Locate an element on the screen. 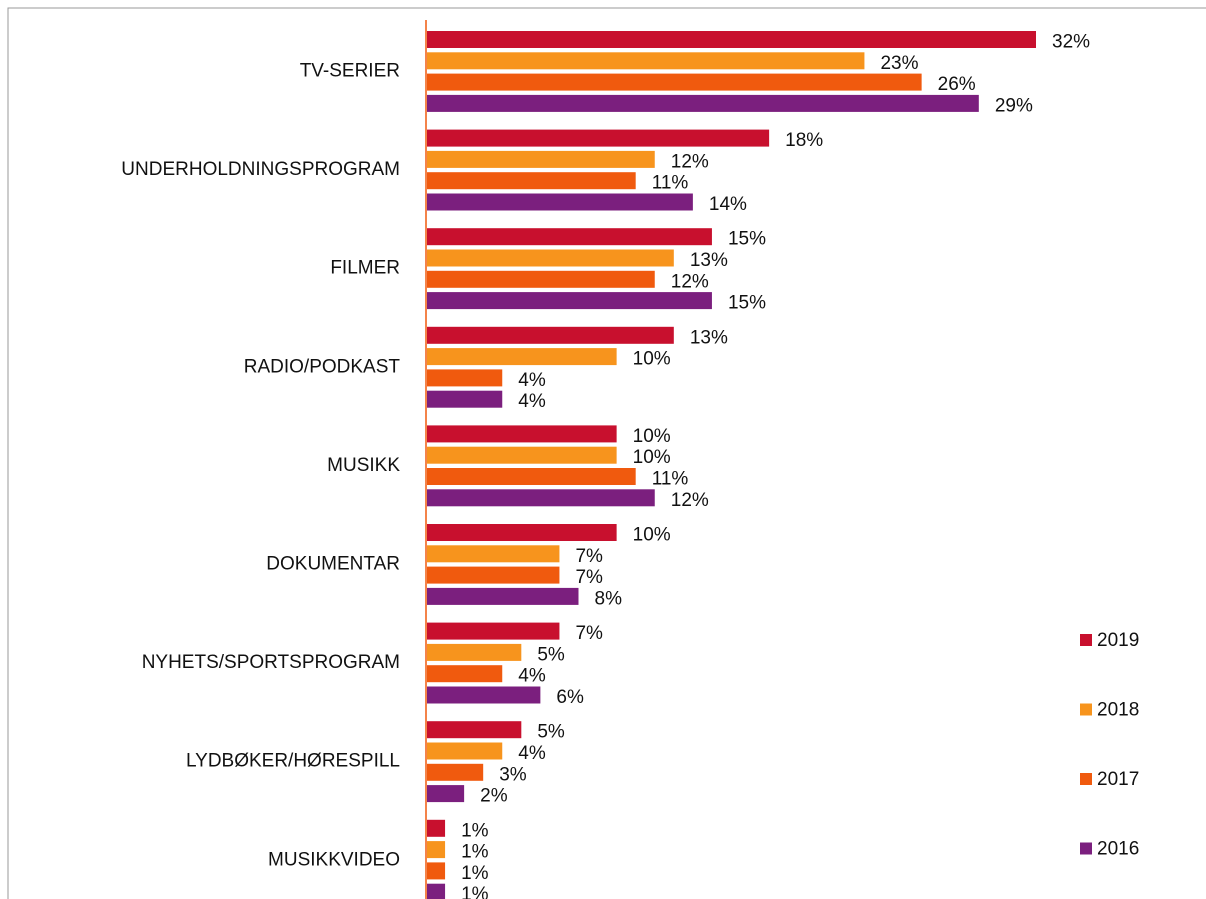  legend-label: 2018 is located at coordinates (1118, 710).